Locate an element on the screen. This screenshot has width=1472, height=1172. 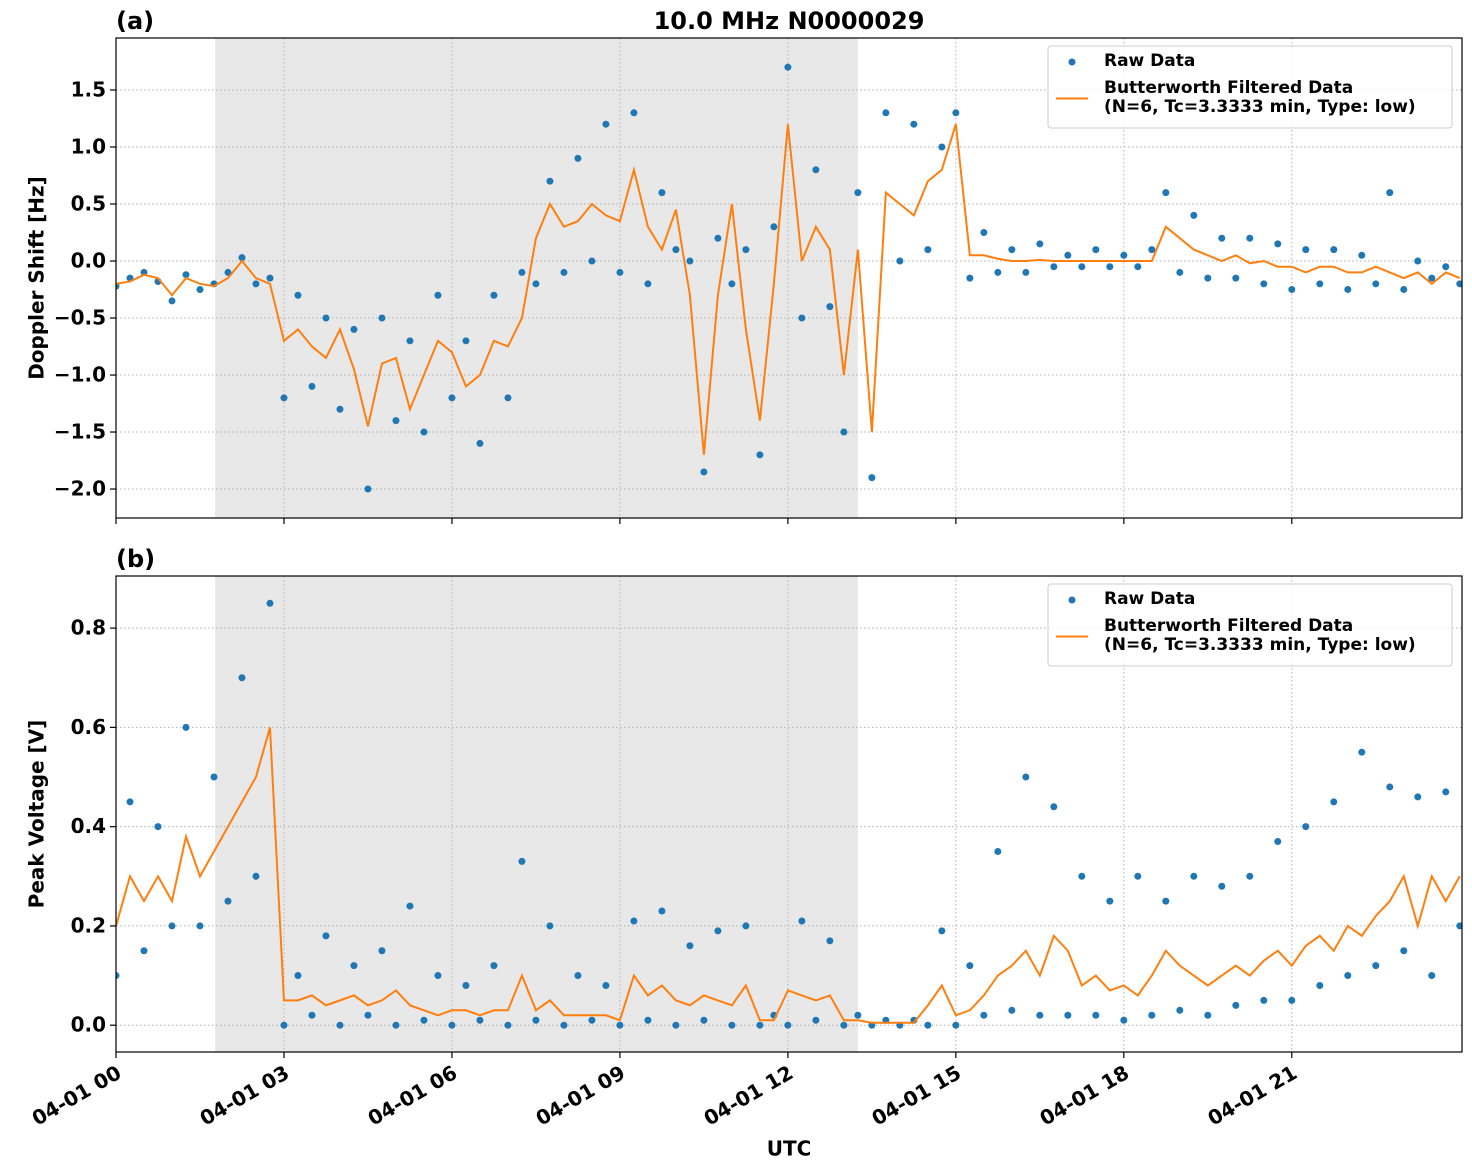
y-tick-label: 0.8 is located at coordinates (88, 628).